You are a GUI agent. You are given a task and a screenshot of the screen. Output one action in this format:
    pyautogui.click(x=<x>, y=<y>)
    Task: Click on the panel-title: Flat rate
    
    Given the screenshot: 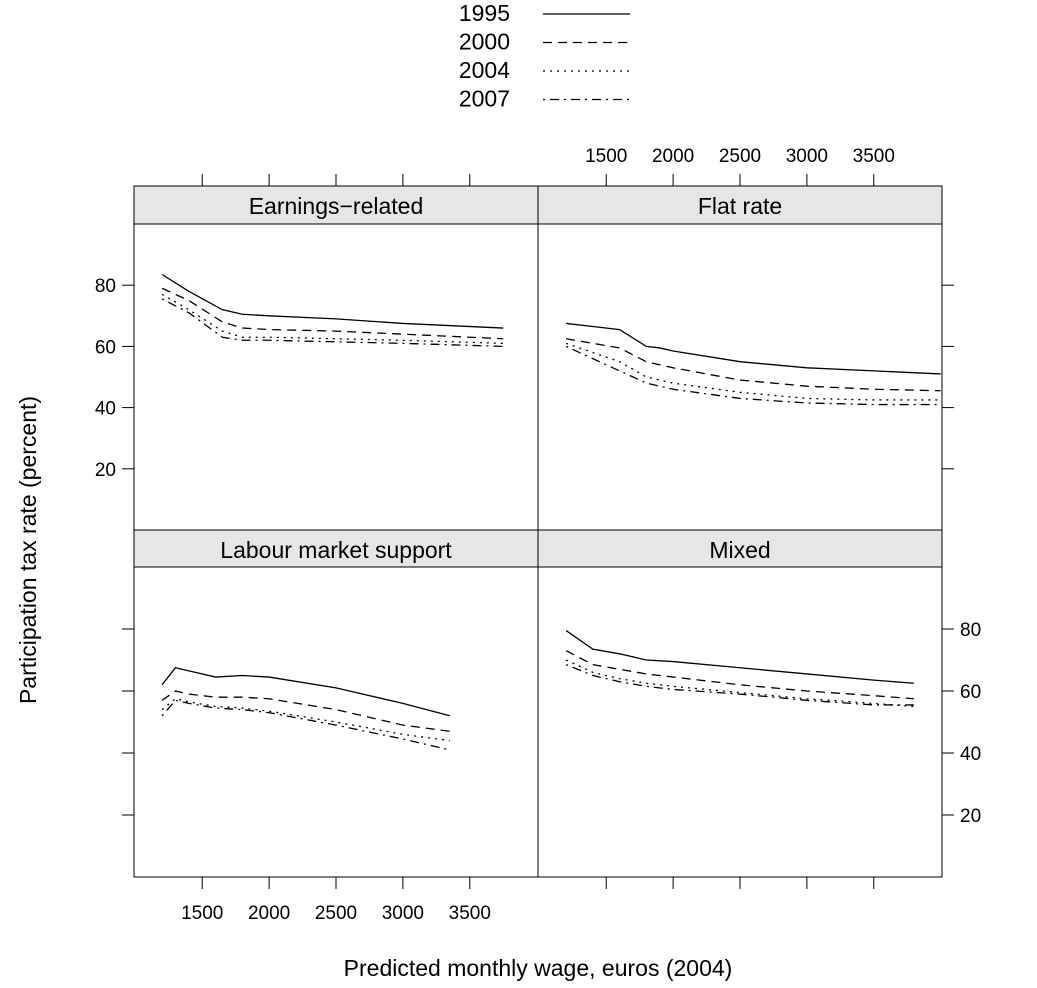 What is the action you would take?
    pyautogui.click(x=740, y=206)
    